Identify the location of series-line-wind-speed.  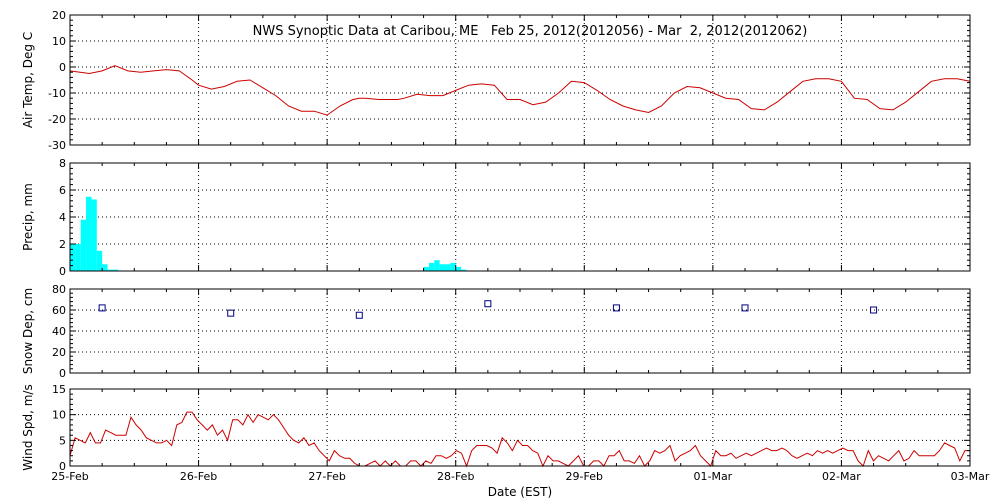
(519, 439).